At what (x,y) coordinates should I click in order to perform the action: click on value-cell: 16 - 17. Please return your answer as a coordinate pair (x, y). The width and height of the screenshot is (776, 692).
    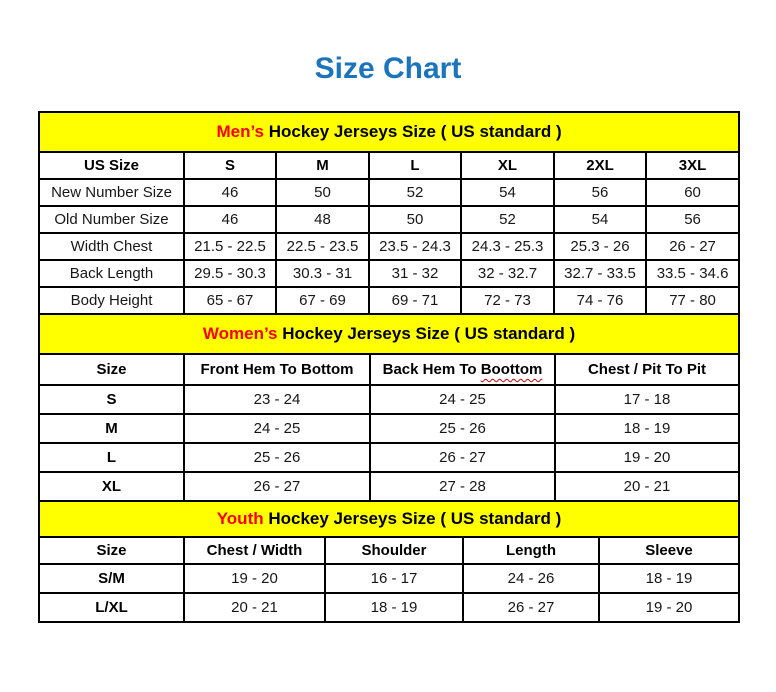
    Looking at the image, I should click on (394, 578).